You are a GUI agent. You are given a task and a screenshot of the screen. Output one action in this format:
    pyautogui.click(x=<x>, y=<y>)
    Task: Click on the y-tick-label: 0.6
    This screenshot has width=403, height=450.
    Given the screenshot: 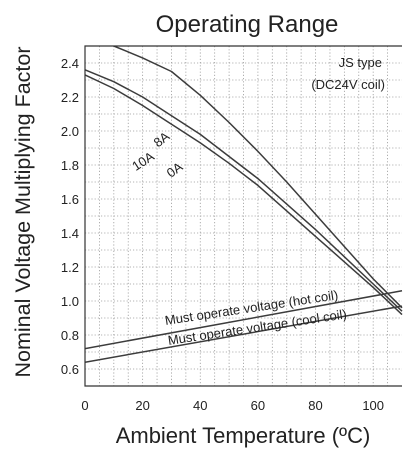 What is the action you would take?
    pyautogui.click(x=70, y=369)
    